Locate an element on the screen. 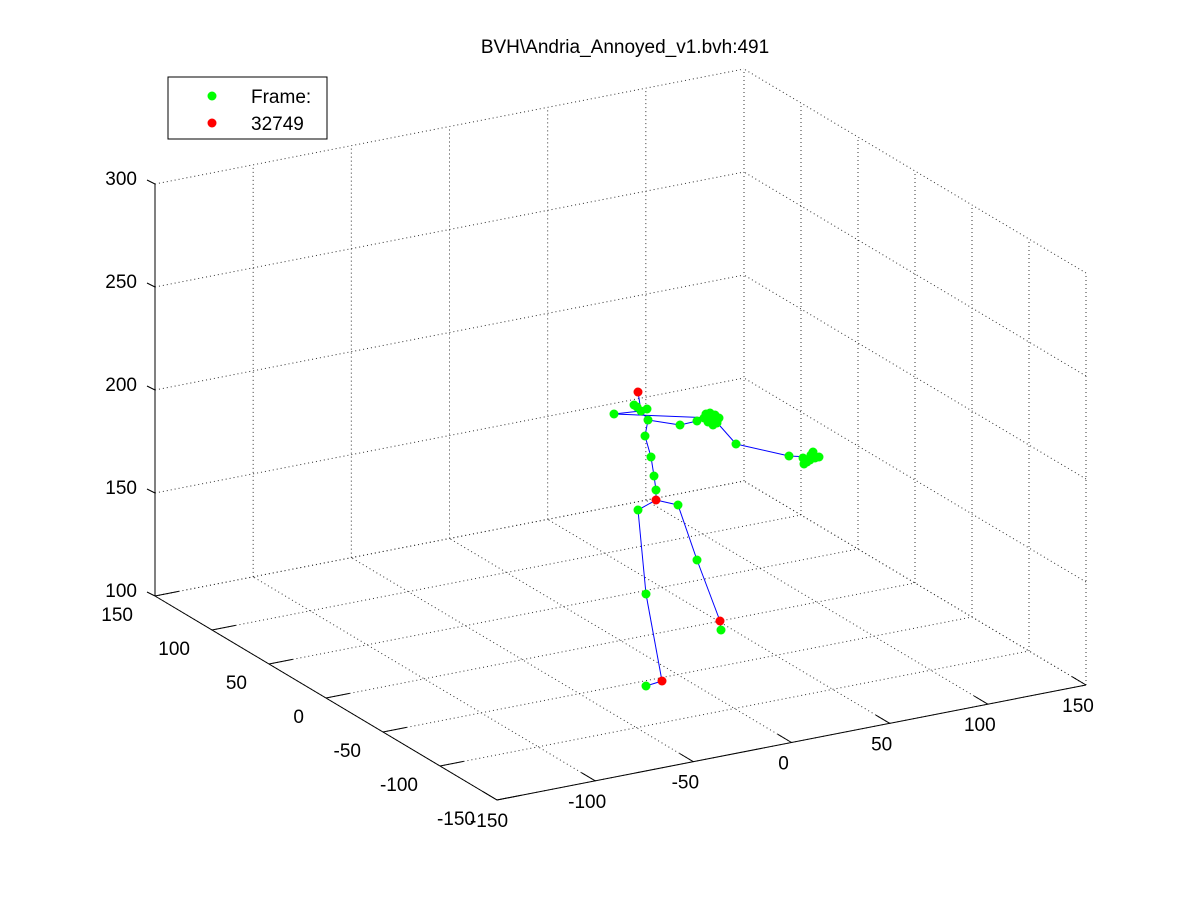  legend-box is located at coordinates (247, 108).